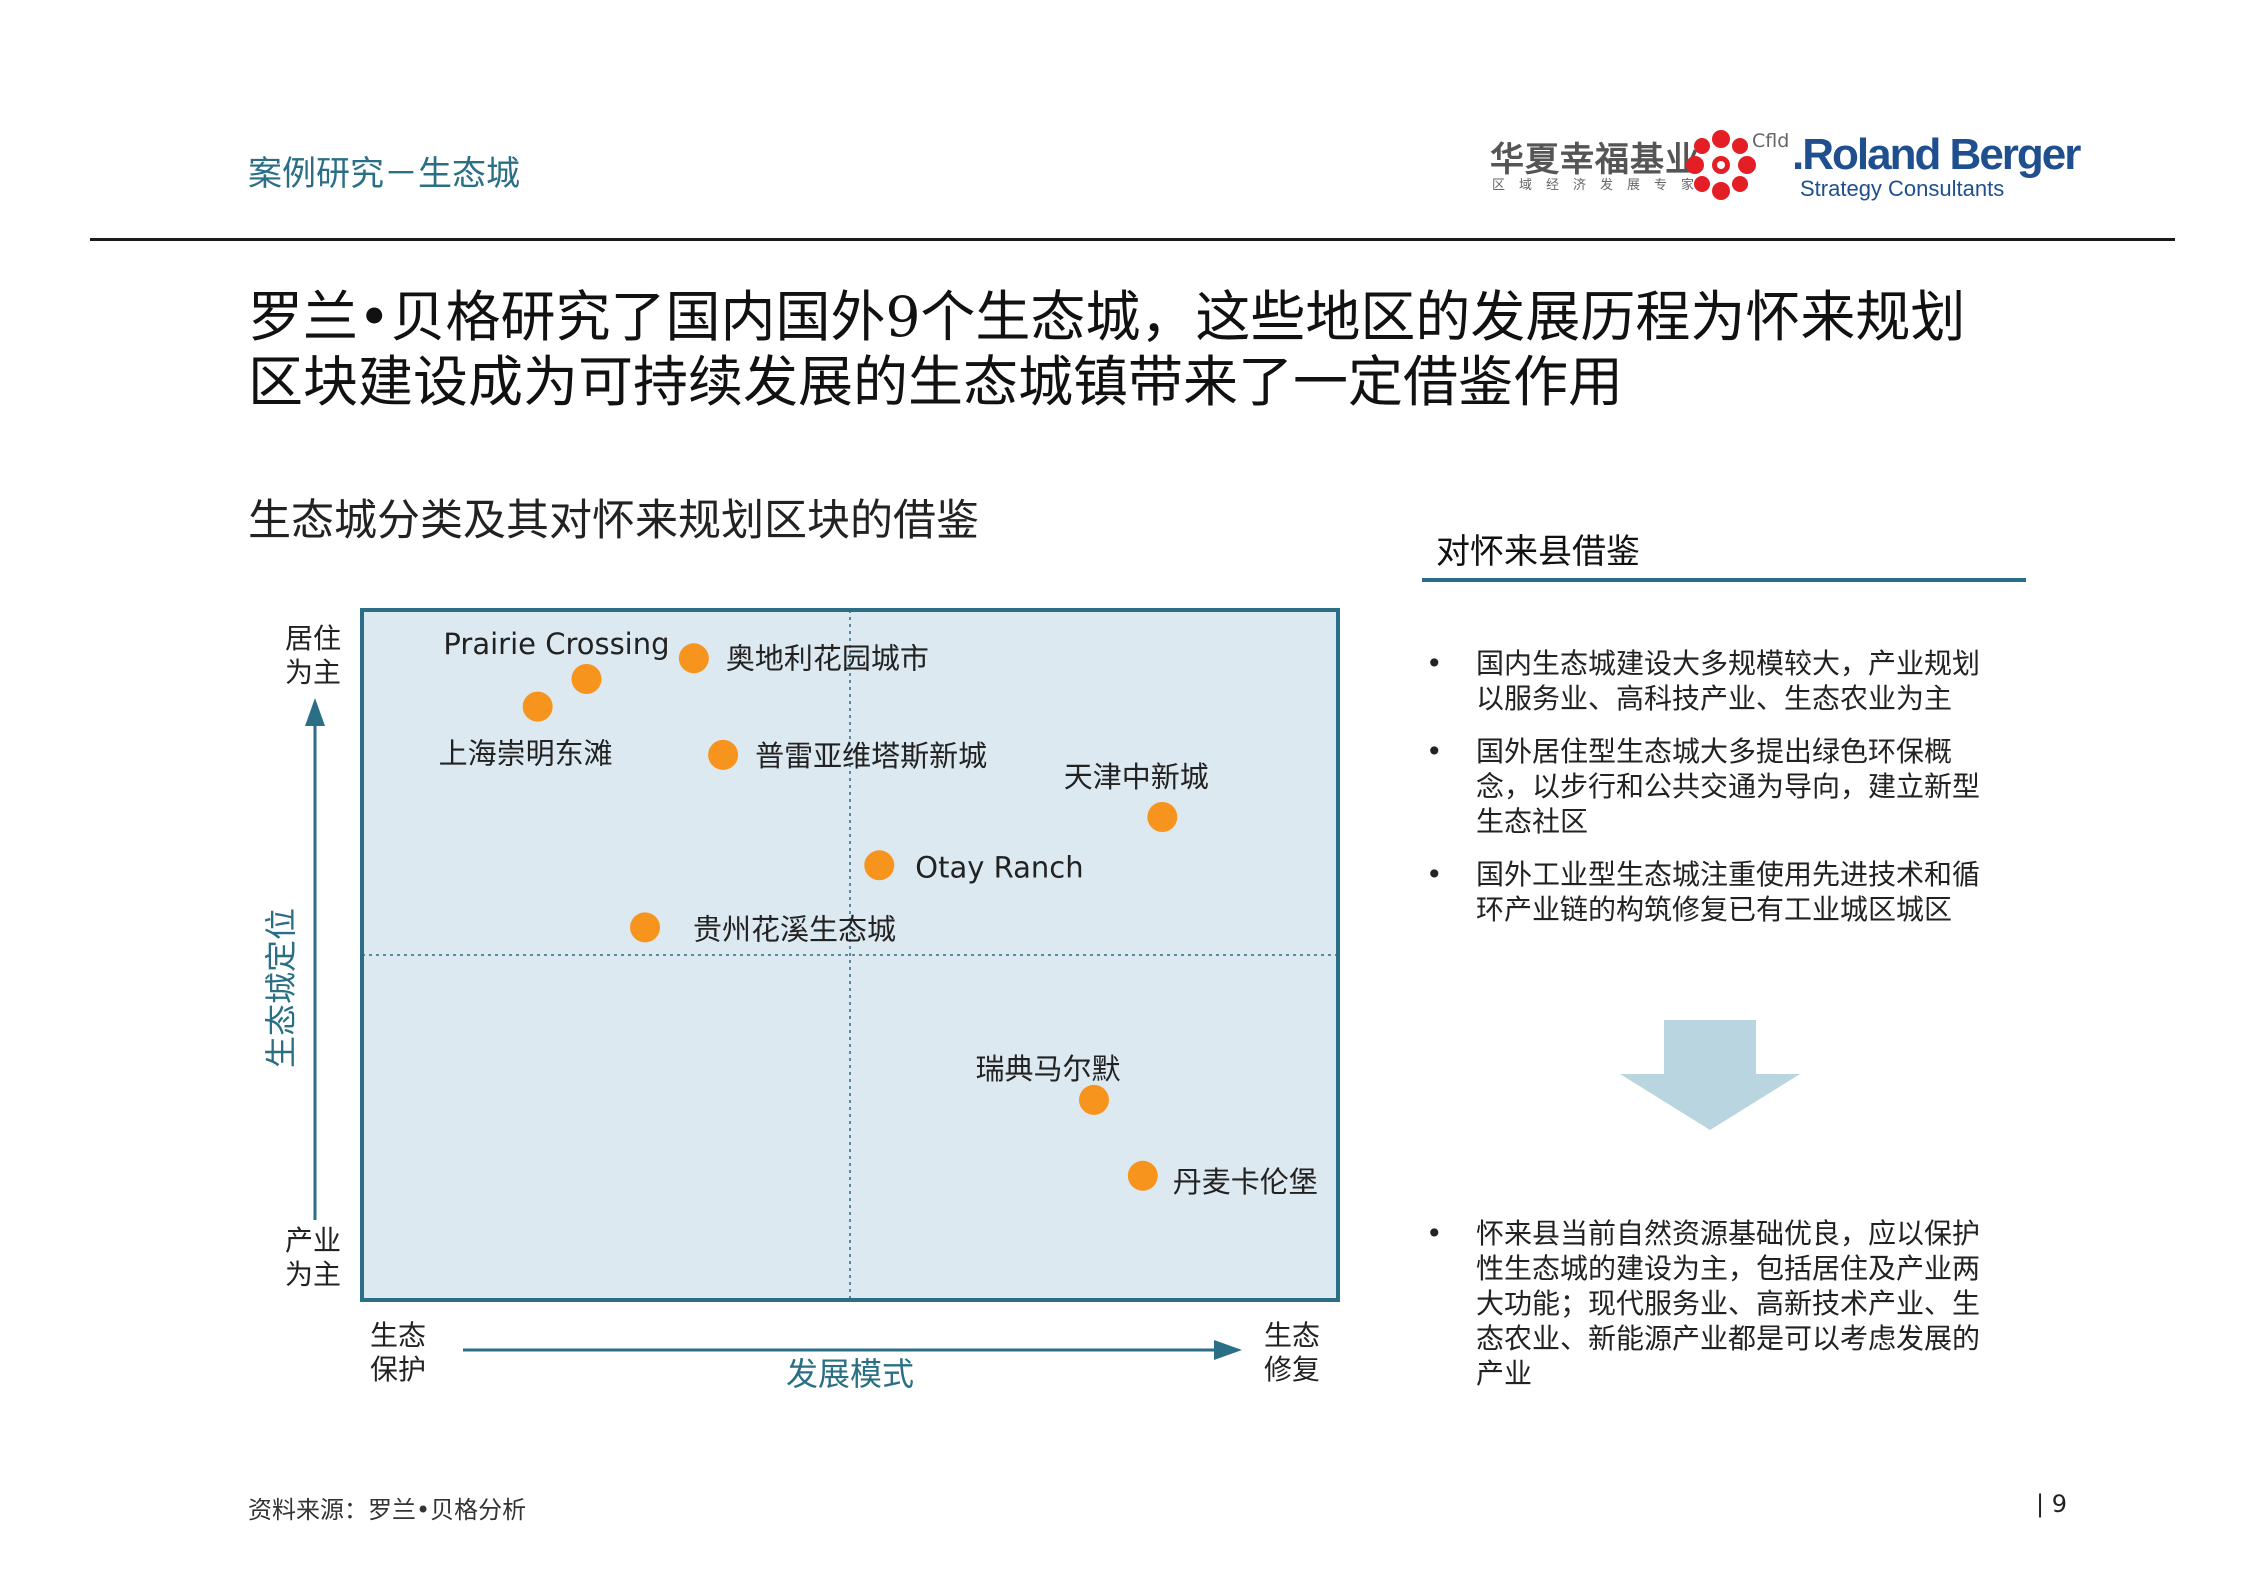  What do you see at coordinates (313, 655) in the screenshot?
I see `y-axis-top-label: 居住为主` at bounding box center [313, 655].